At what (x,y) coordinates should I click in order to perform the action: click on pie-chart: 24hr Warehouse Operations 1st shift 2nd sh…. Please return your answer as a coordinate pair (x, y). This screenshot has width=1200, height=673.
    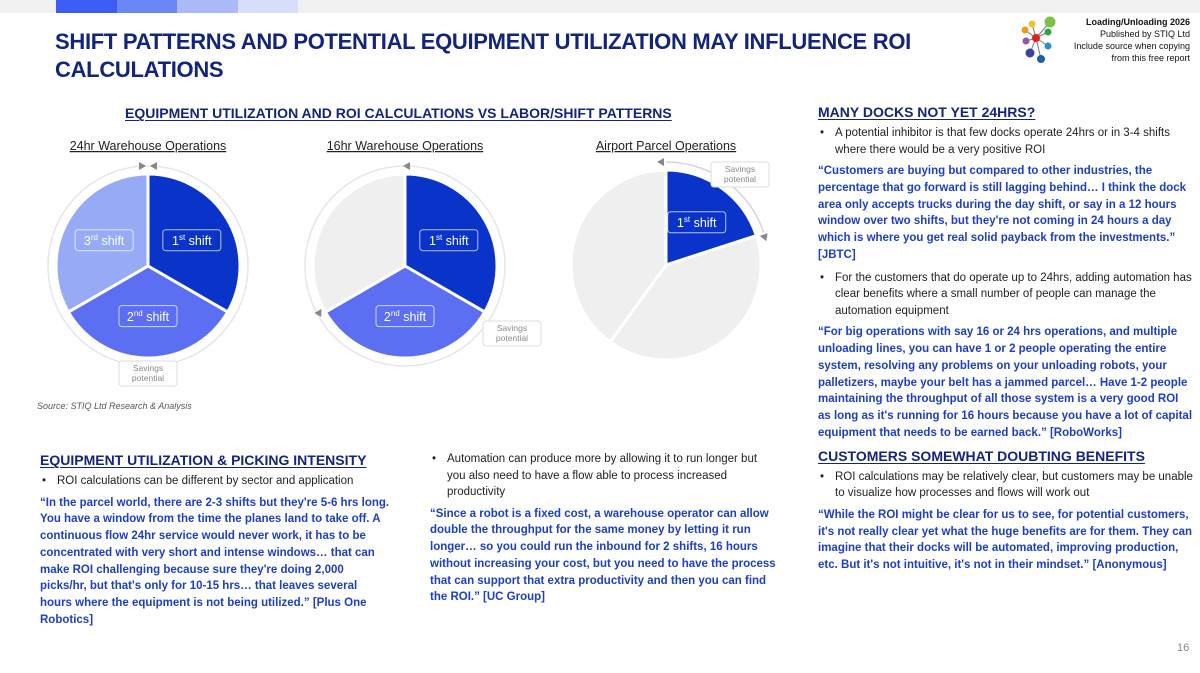
    Looking at the image, I should click on (148, 263).